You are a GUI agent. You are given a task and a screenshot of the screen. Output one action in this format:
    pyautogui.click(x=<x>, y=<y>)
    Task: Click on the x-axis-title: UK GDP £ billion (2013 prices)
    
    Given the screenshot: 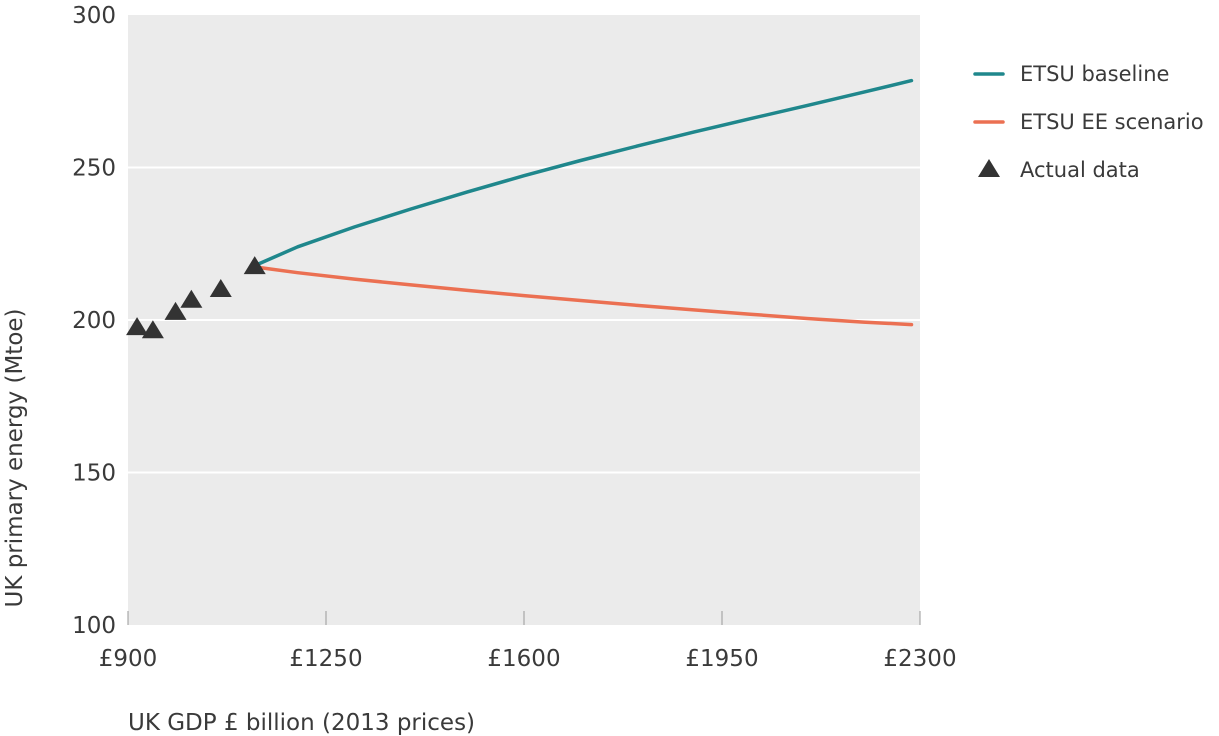 What is the action you would take?
    pyautogui.click(x=301, y=723)
    